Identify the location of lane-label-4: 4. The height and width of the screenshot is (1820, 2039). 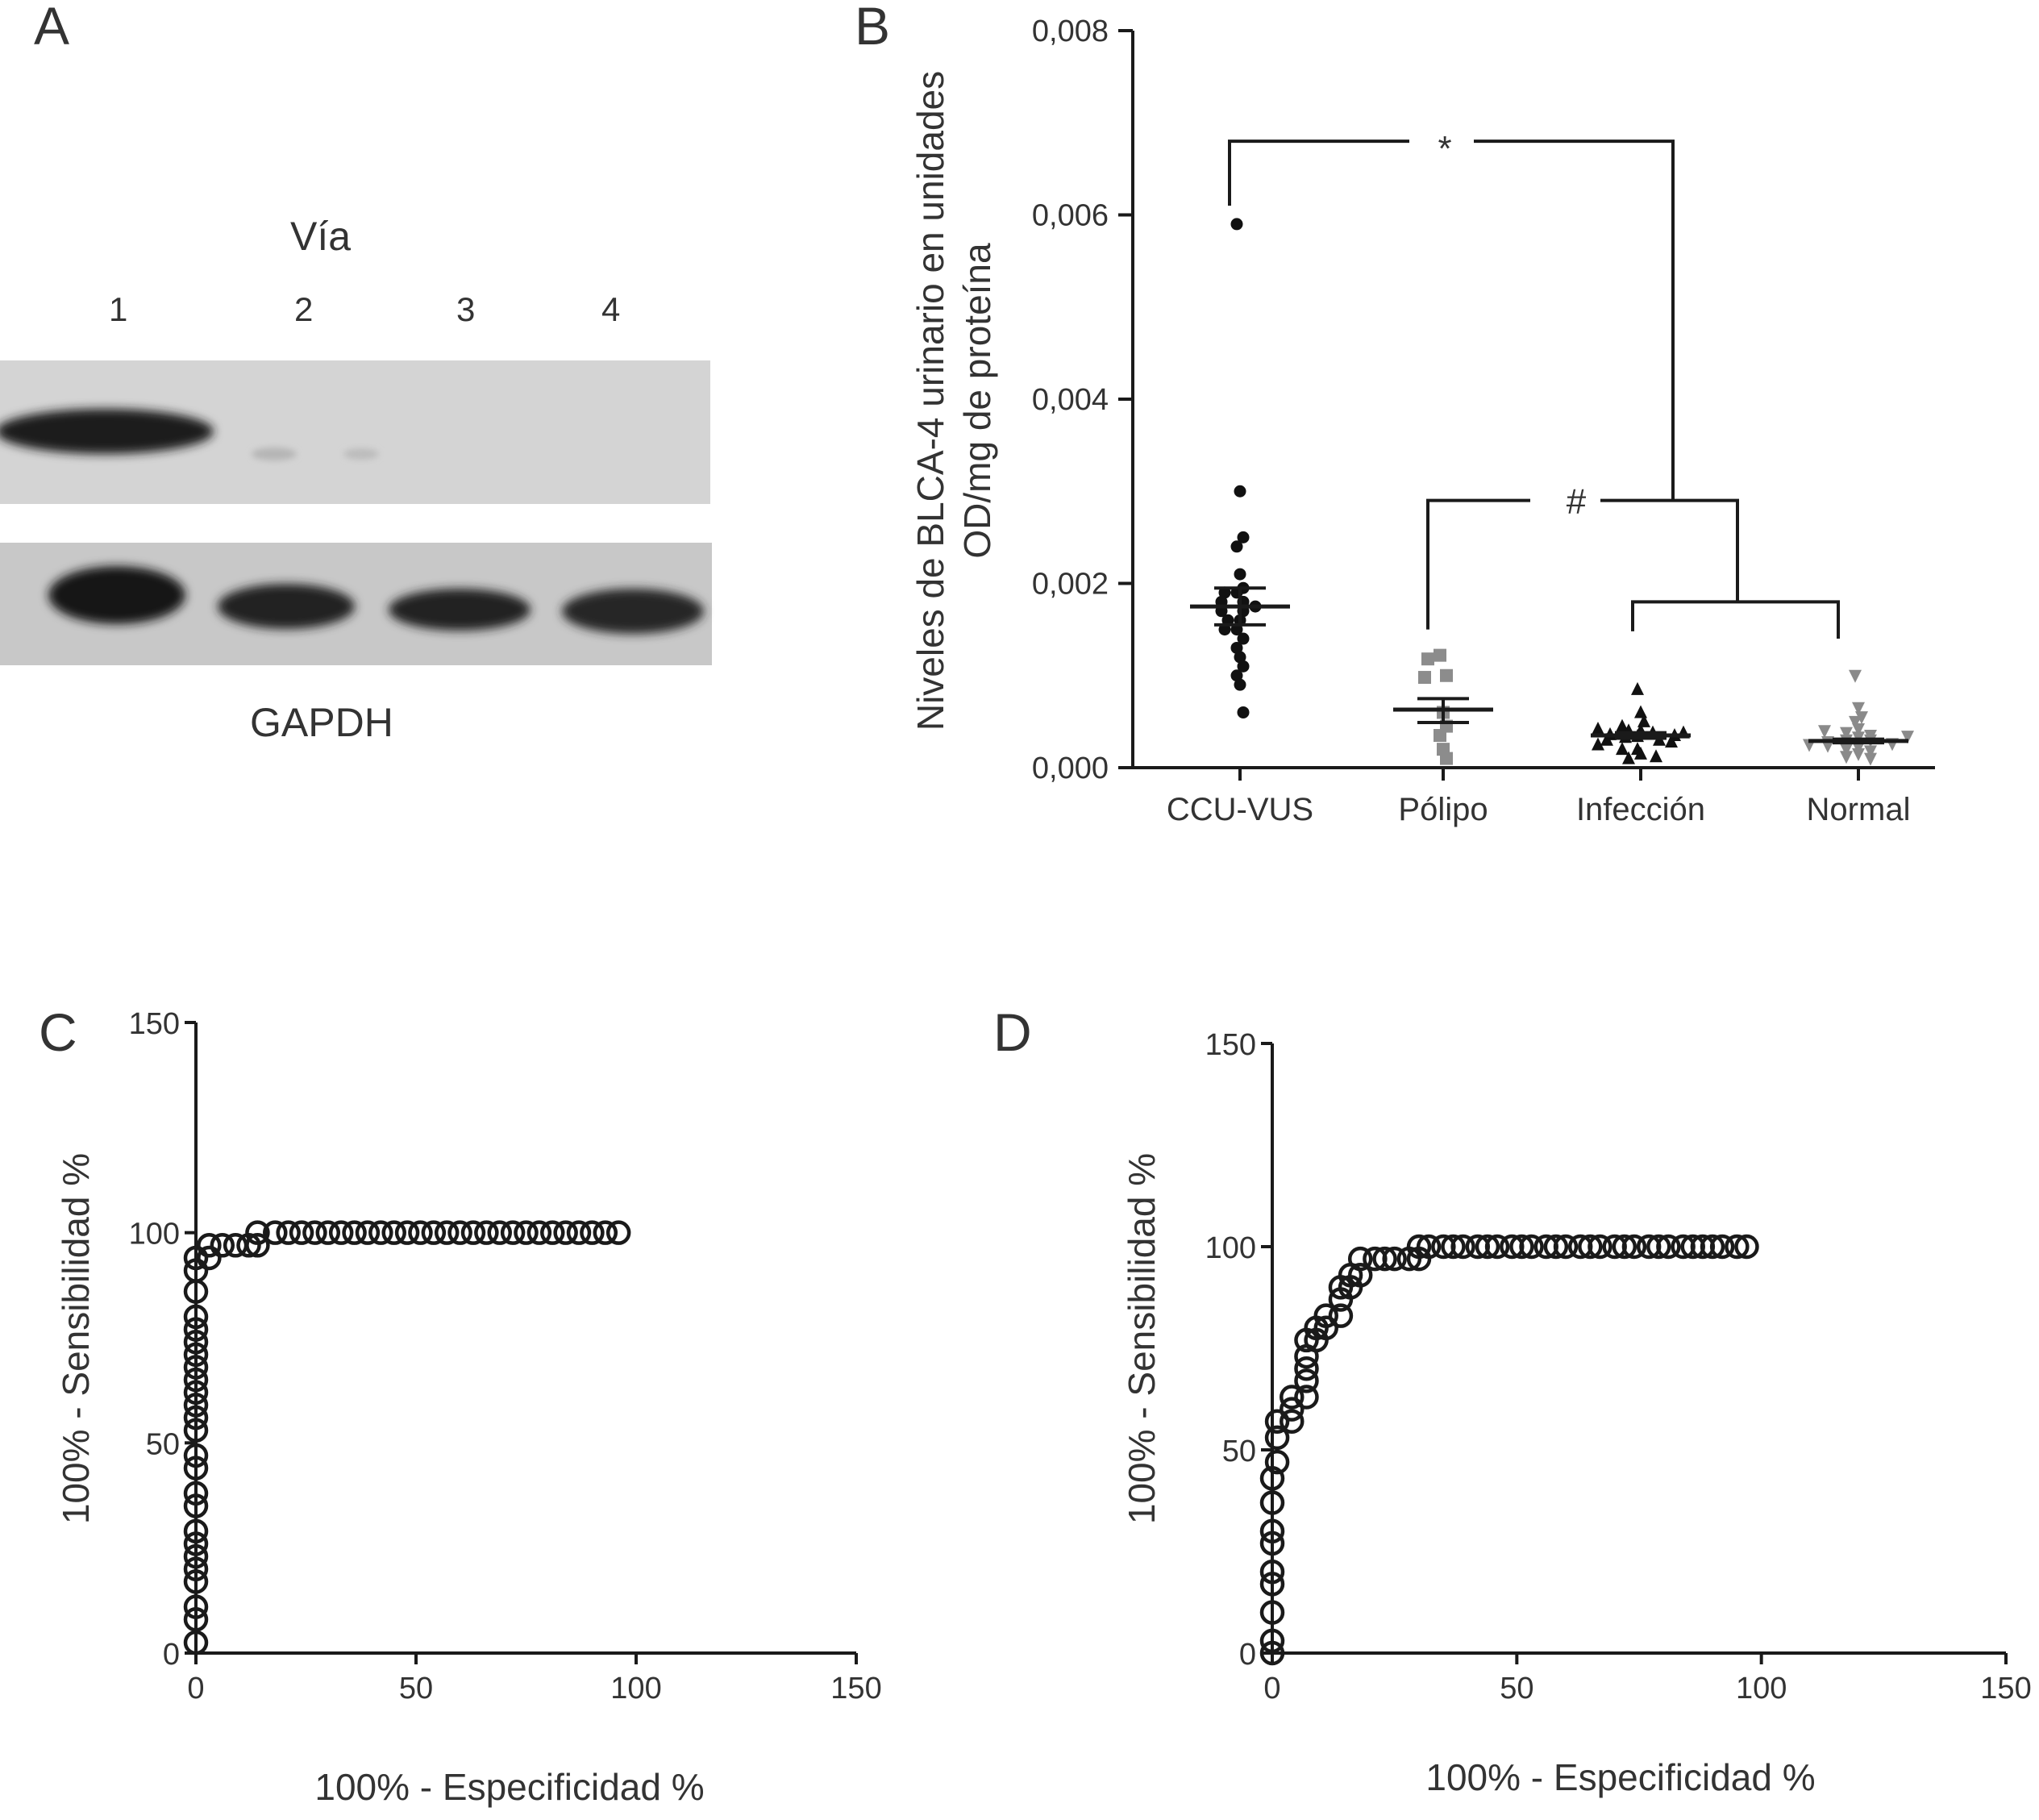
(610, 309).